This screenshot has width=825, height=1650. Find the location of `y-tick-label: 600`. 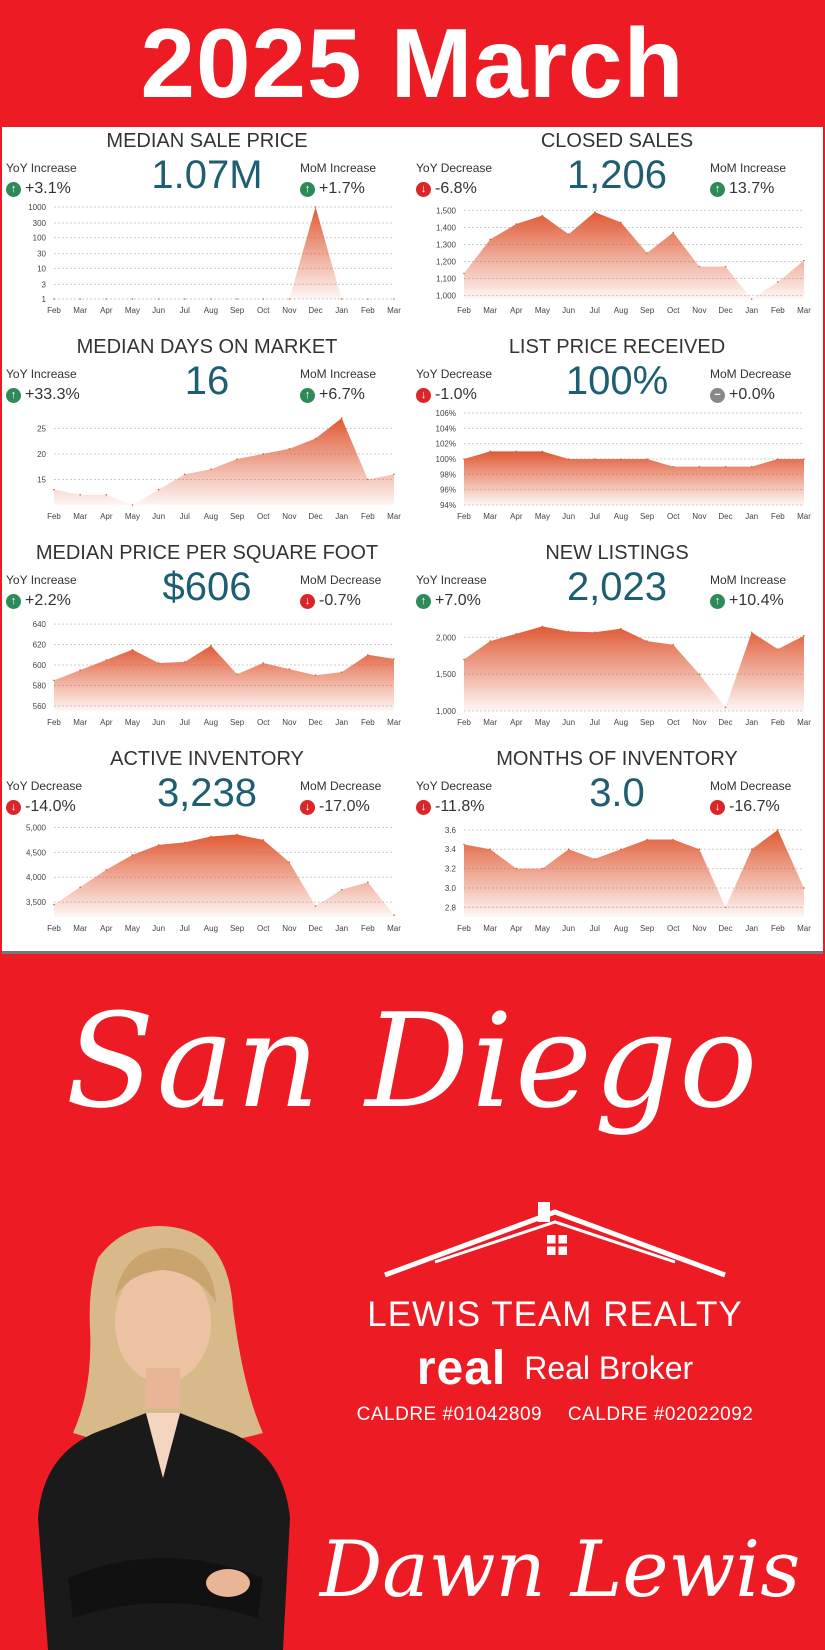

y-tick-label: 600 is located at coordinates (40, 665).